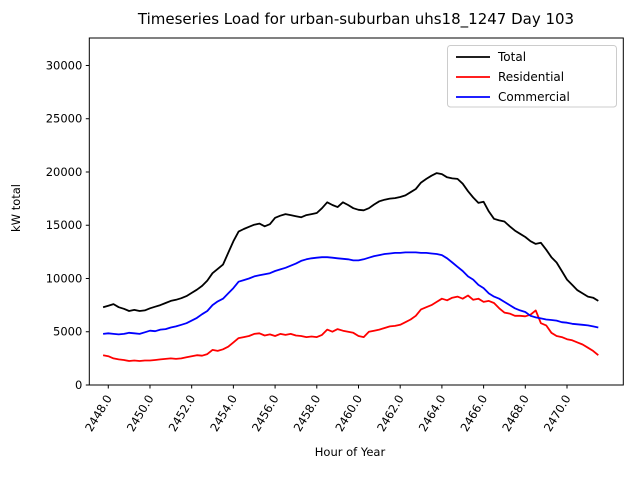 The height and width of the screenshot is (480, 640). I want to click on x-tick-label: 2464.0, so click(432, 413).